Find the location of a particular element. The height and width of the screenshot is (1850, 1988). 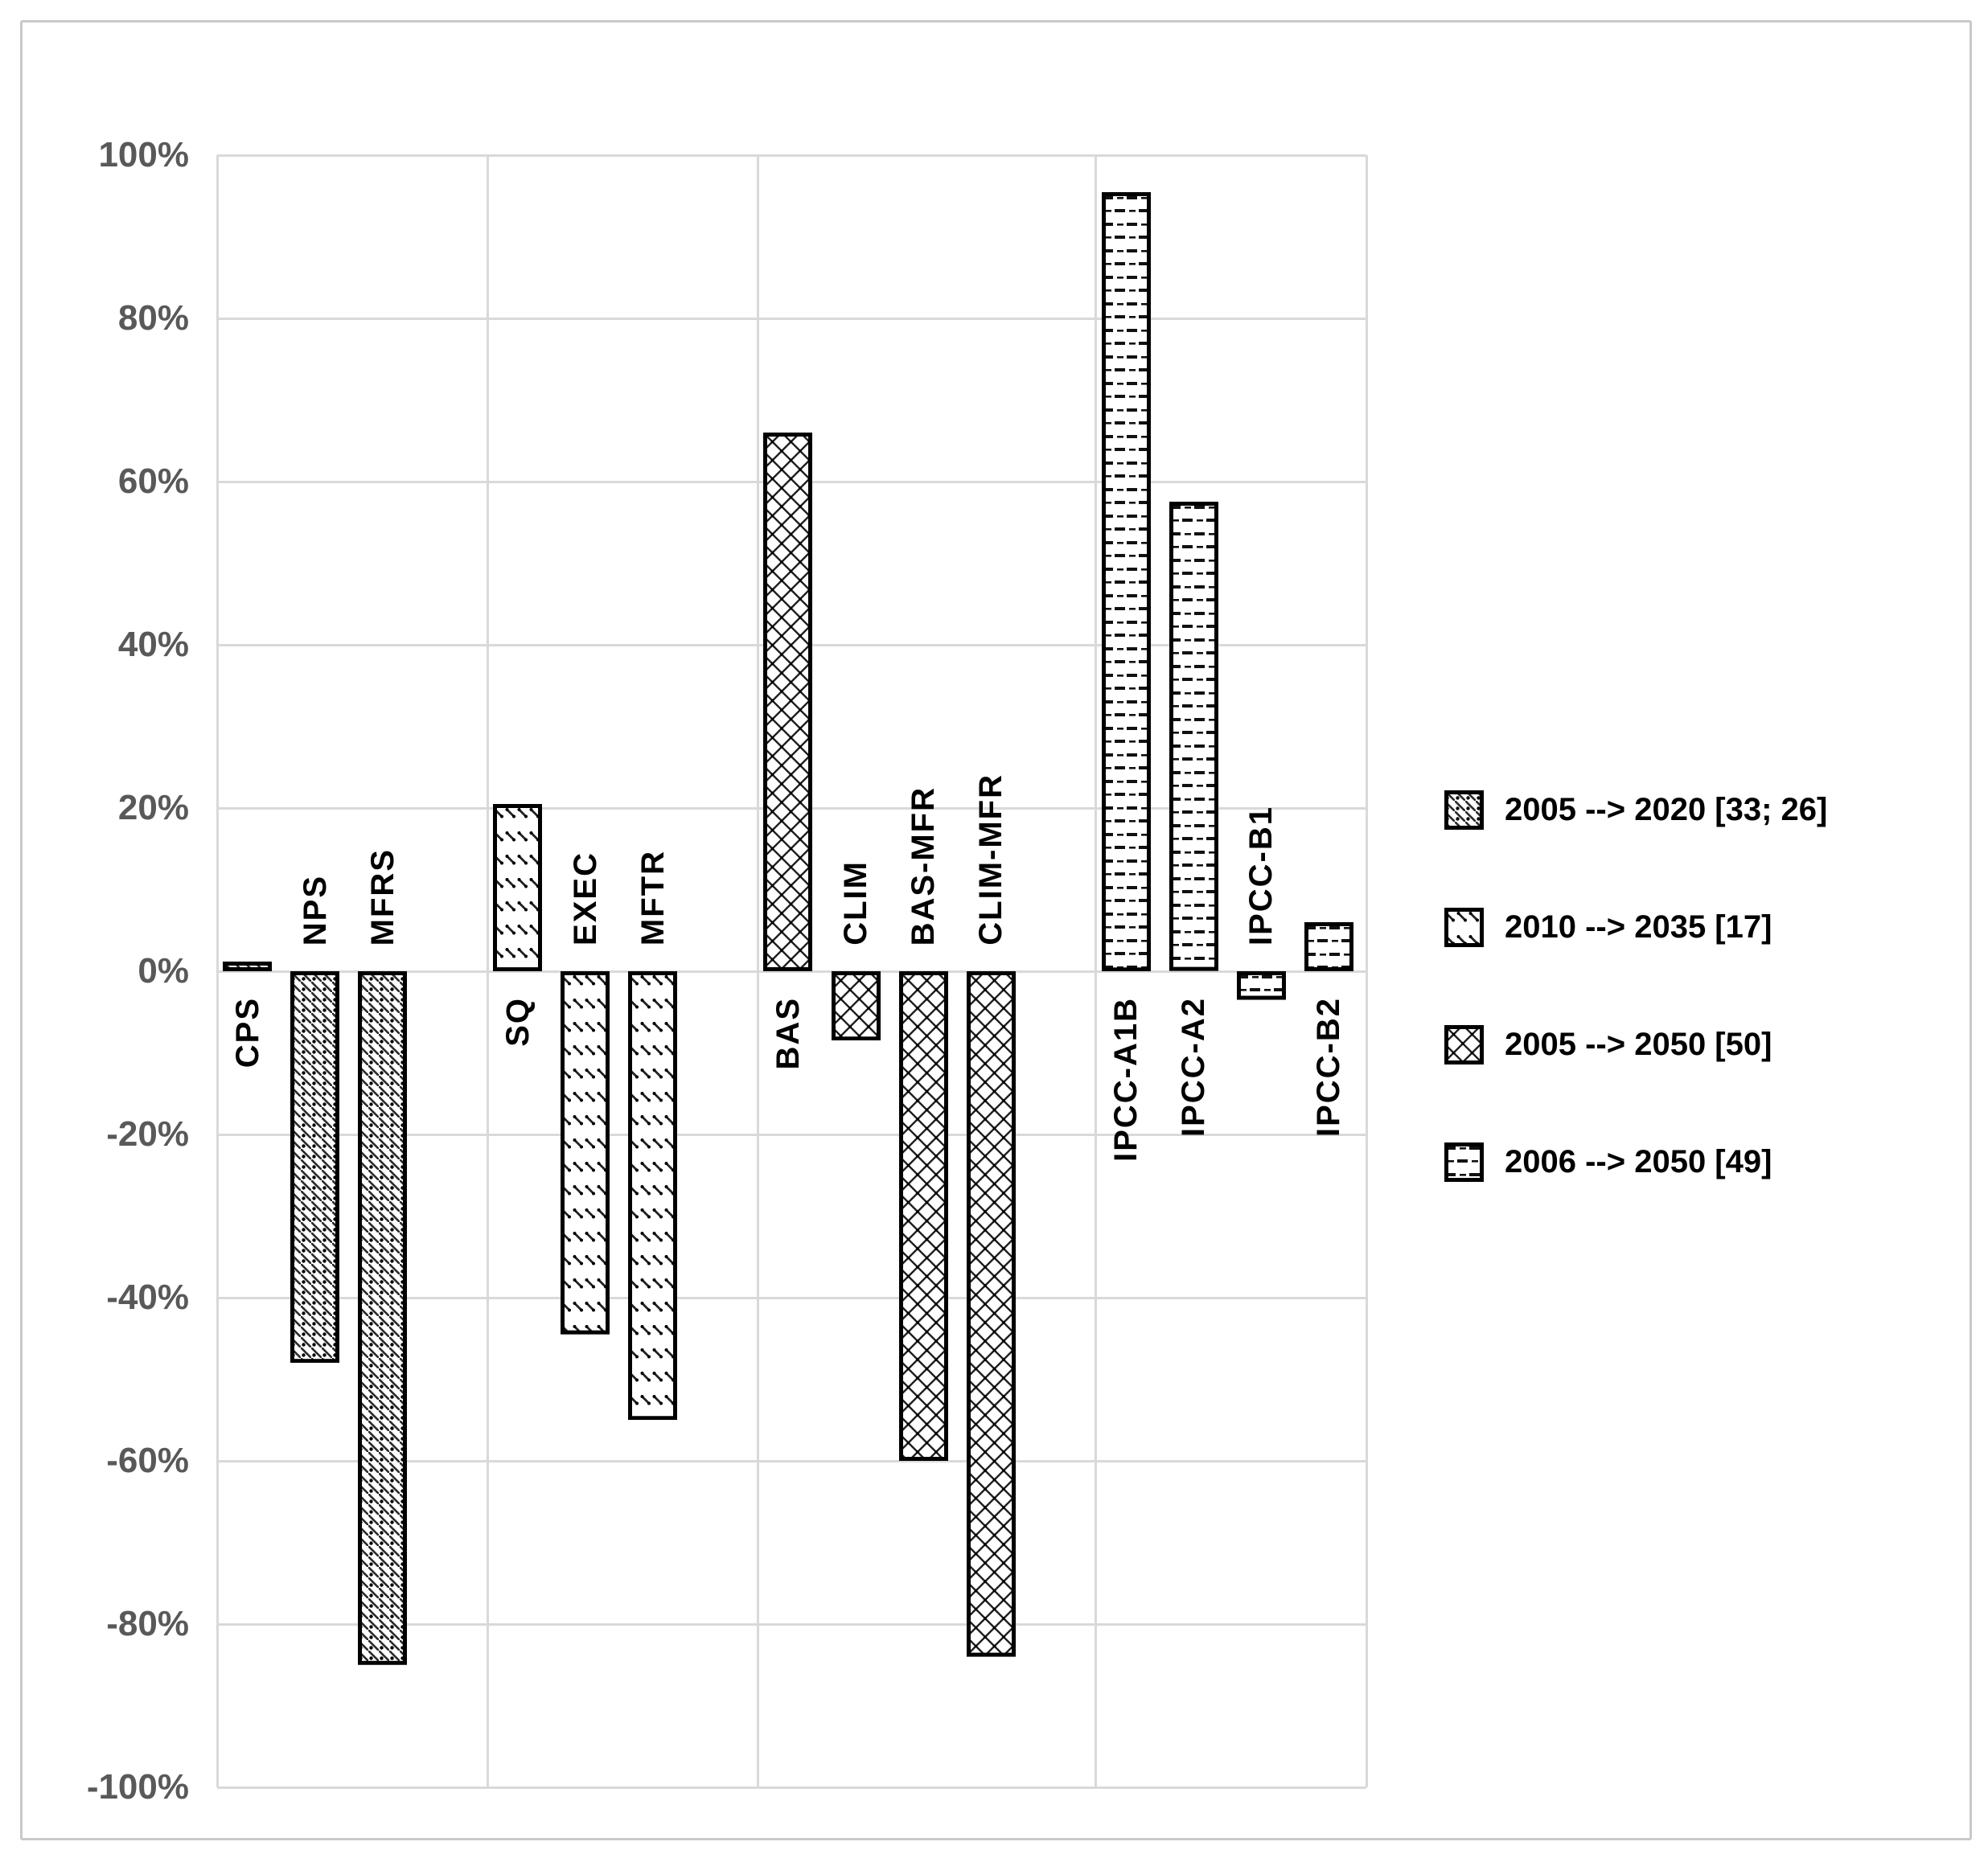

legend-label: 2010 --> 2035 [17] is located at coordinates (1638, 927).